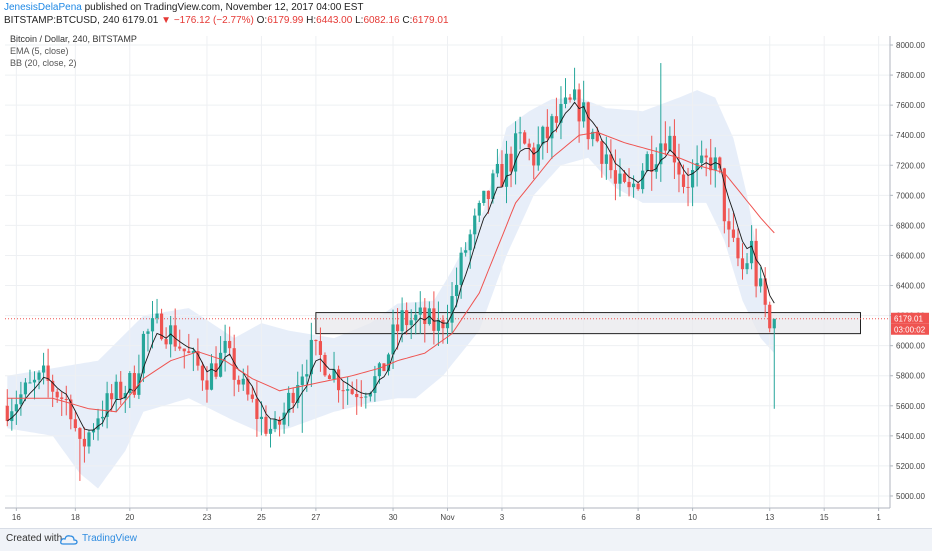 This screenshot has height=551, width=932. I want to click on price-tick-label: 8000.00, so click(910, 45).